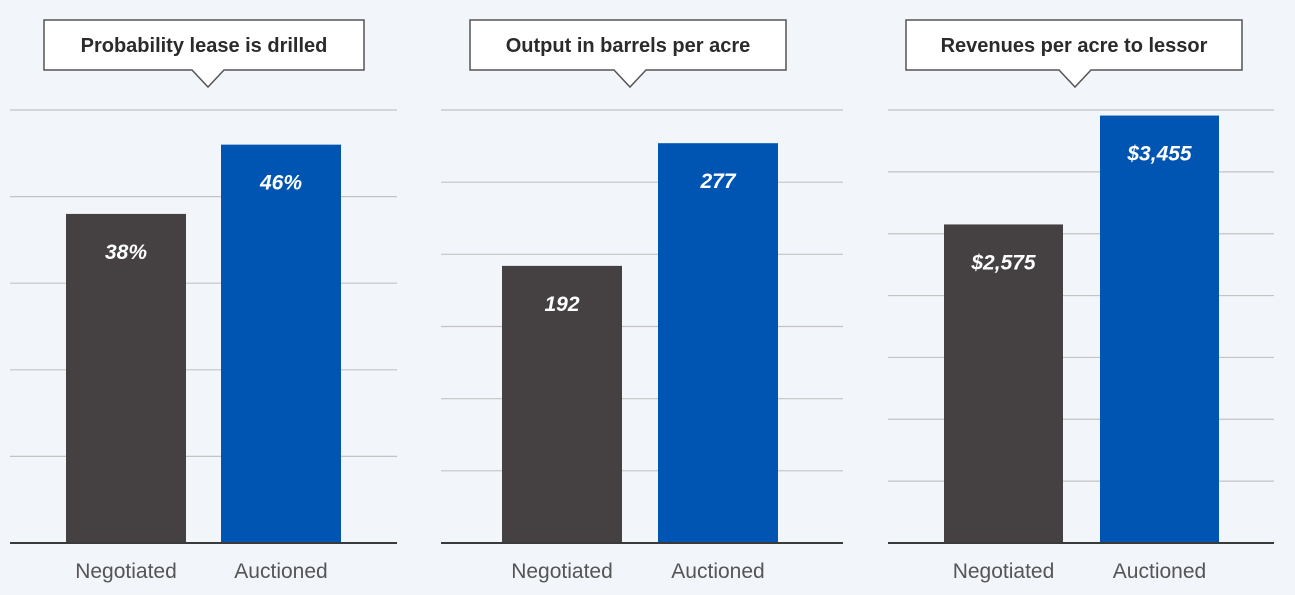 The image size is (1295, 595). I want to click on category-label-auctioned-1: Auctioned, so click(280, 571).